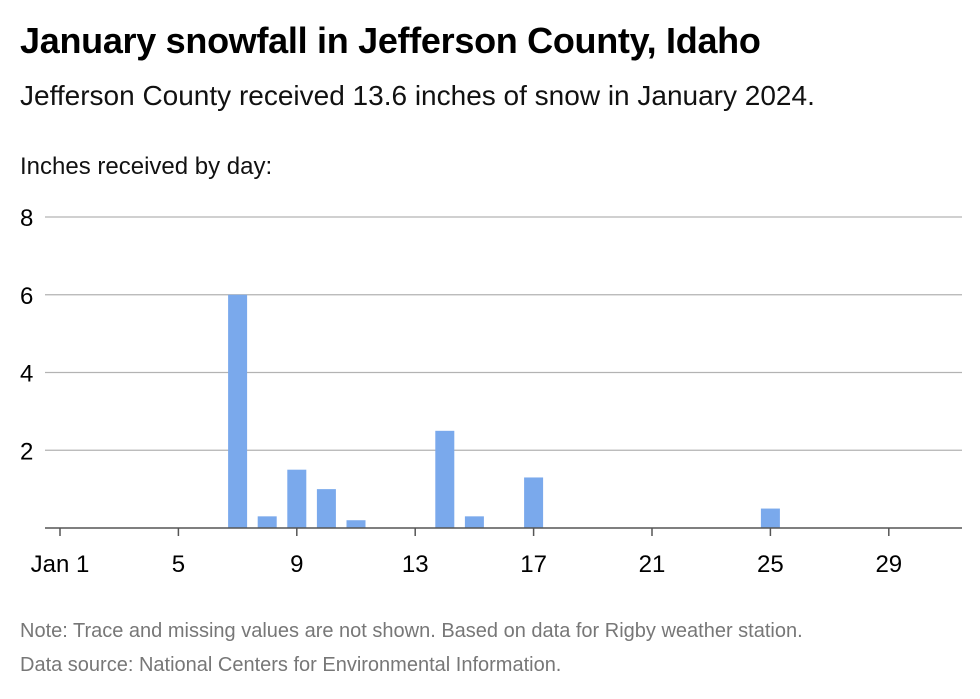 This screenshot has height=699, width=980. What do you see at coordinates (533, 564) in the screenshot?
I see `x-tick-label-17: 17` at bounding box center [533, 564].